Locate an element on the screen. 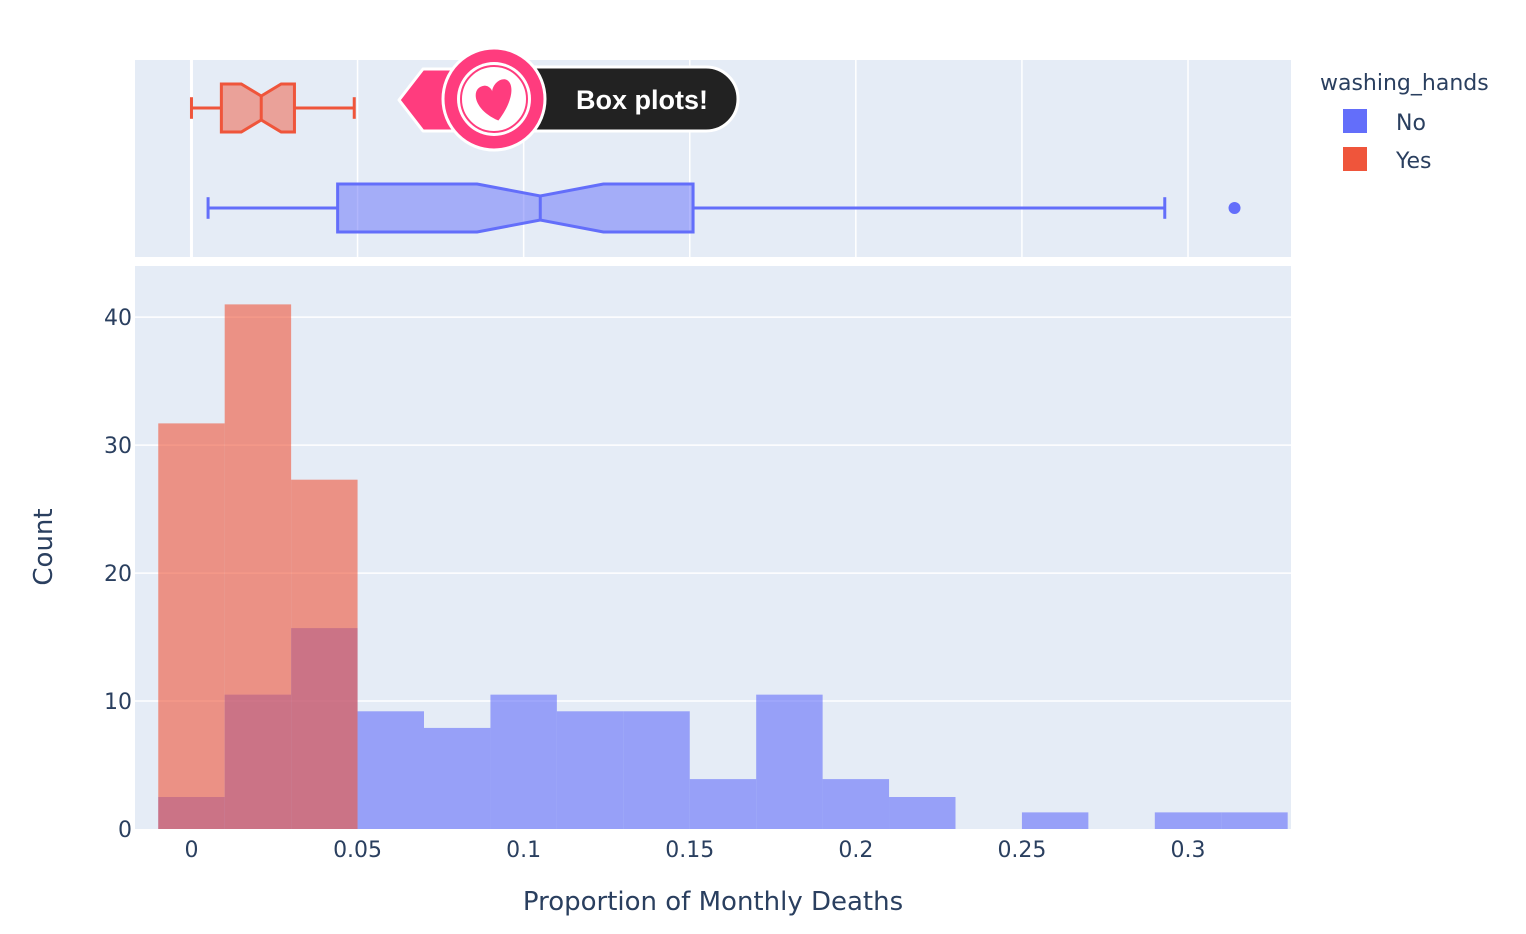 This screenshot has width=1526, height=934. box-outlier-no is located at coordinates (1234, 208).